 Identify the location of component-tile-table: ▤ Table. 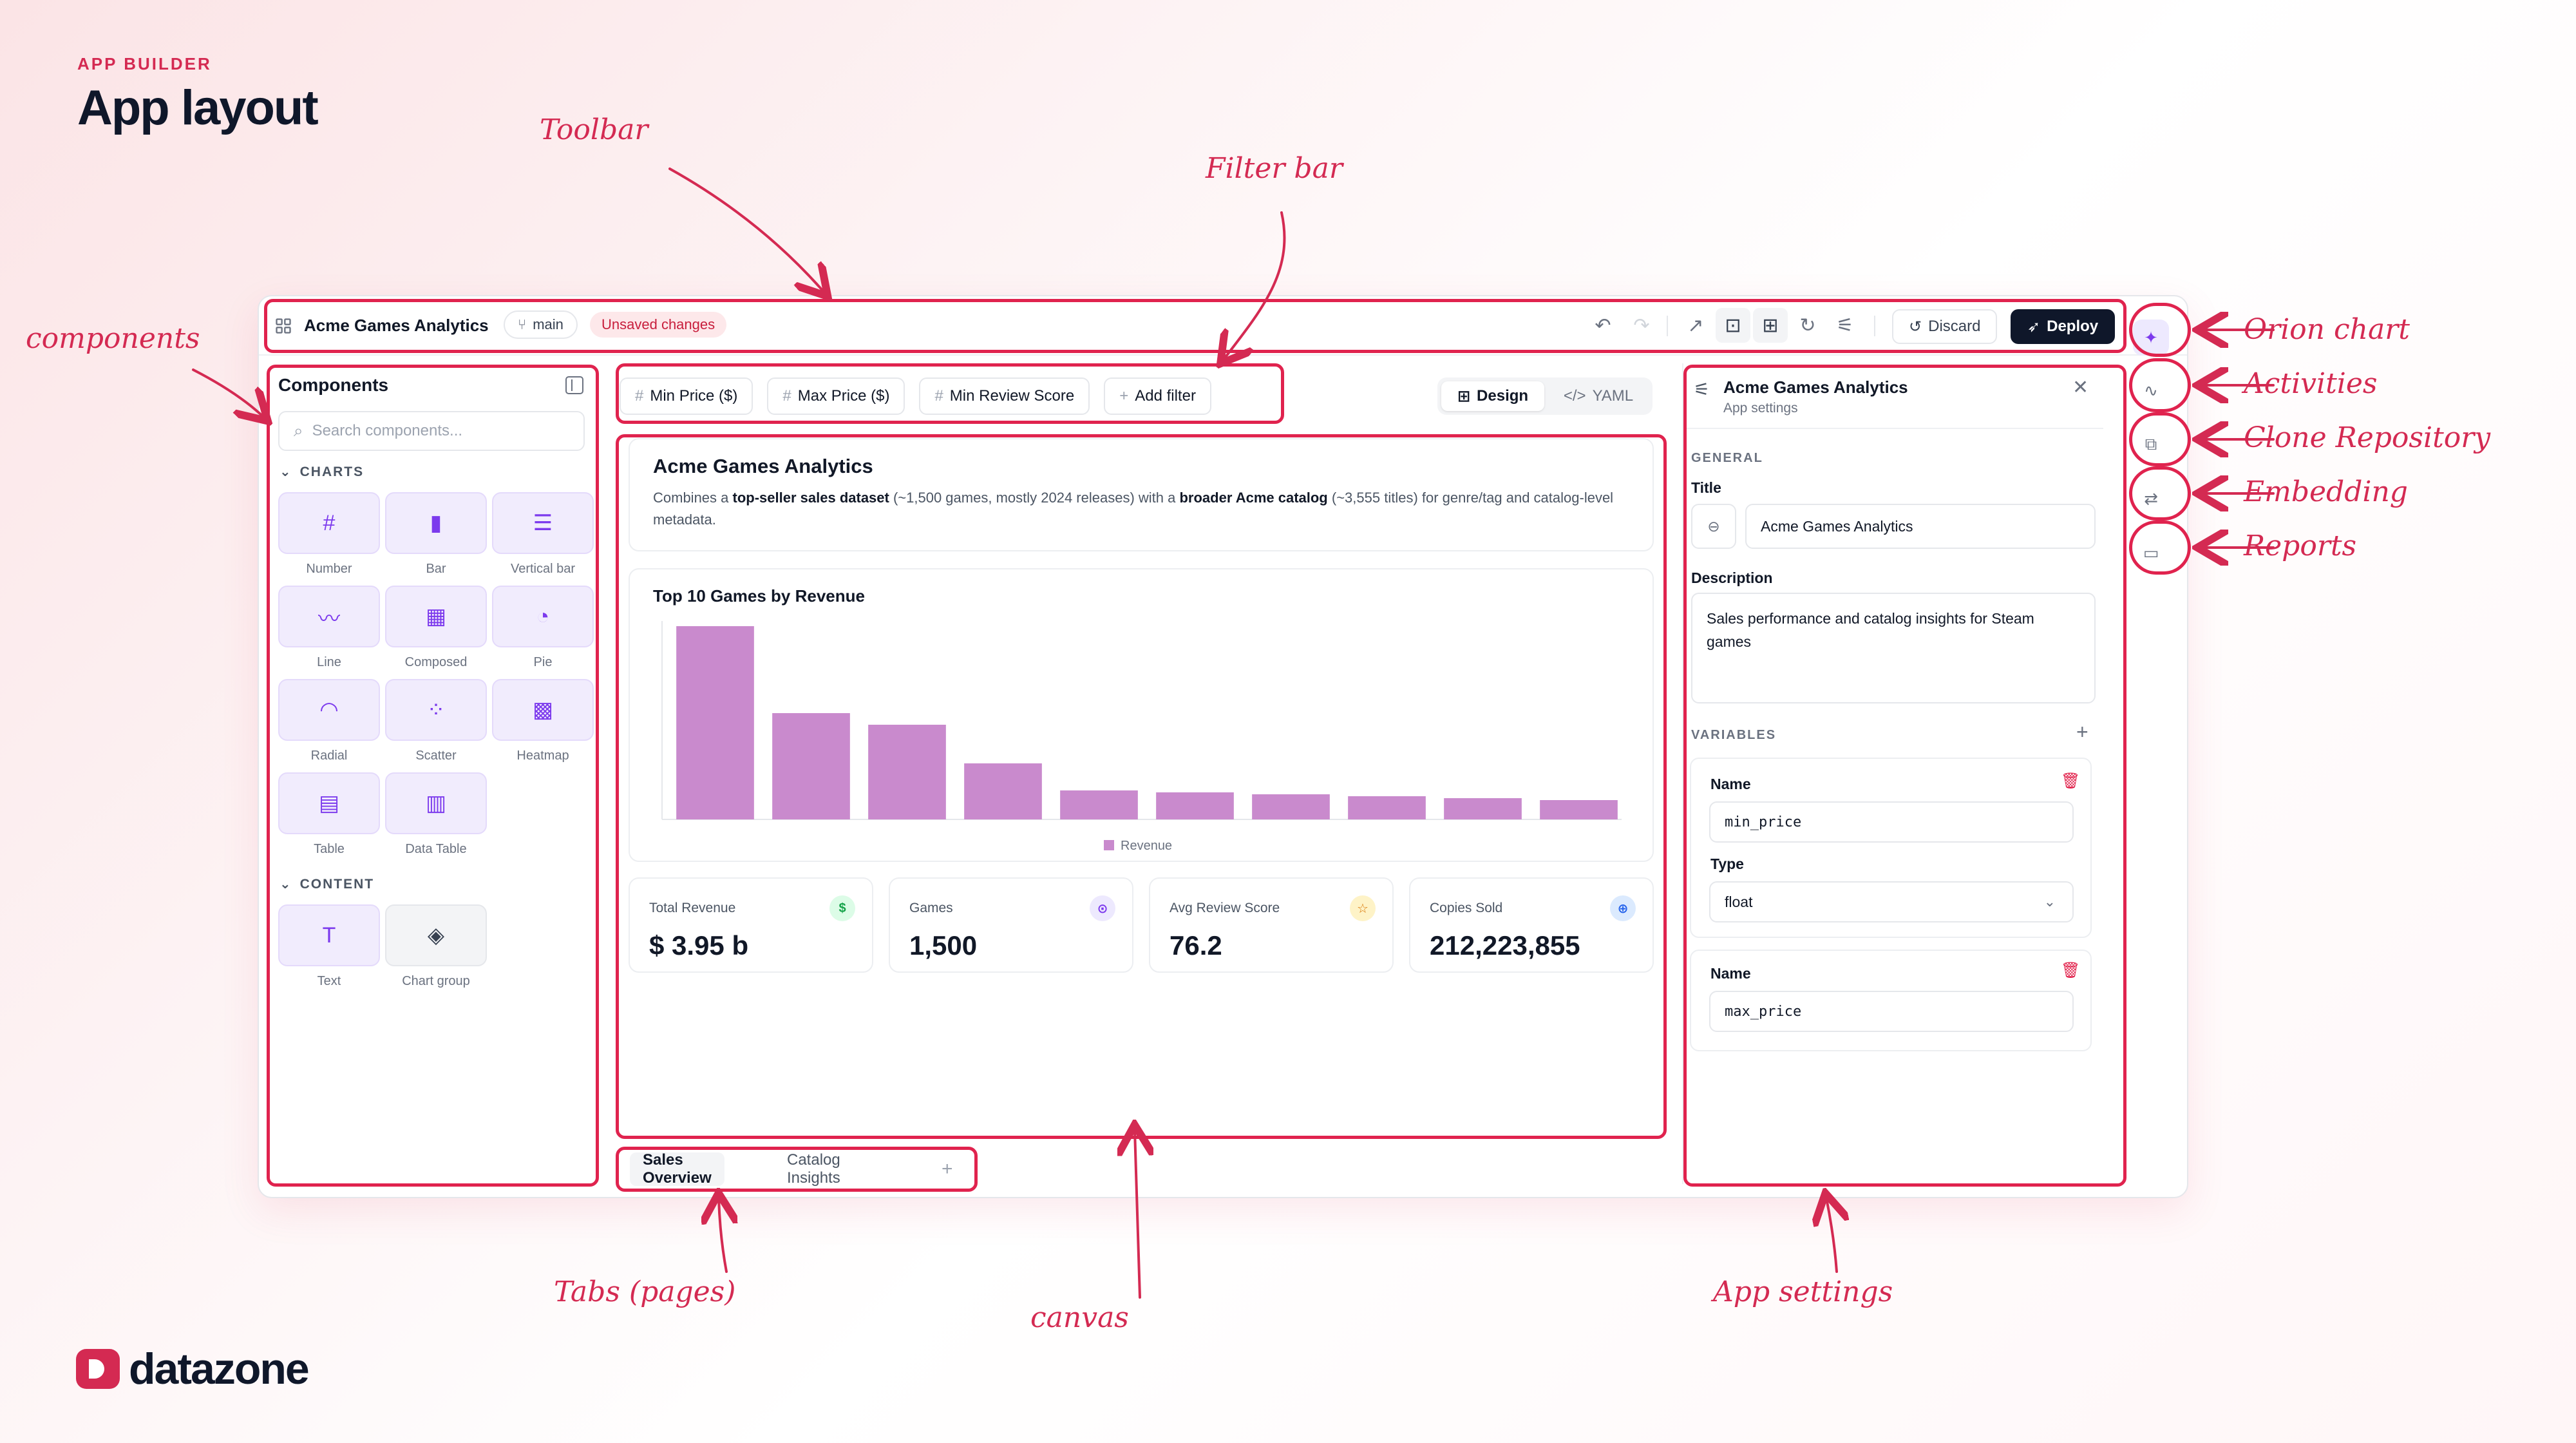
(329, 814).